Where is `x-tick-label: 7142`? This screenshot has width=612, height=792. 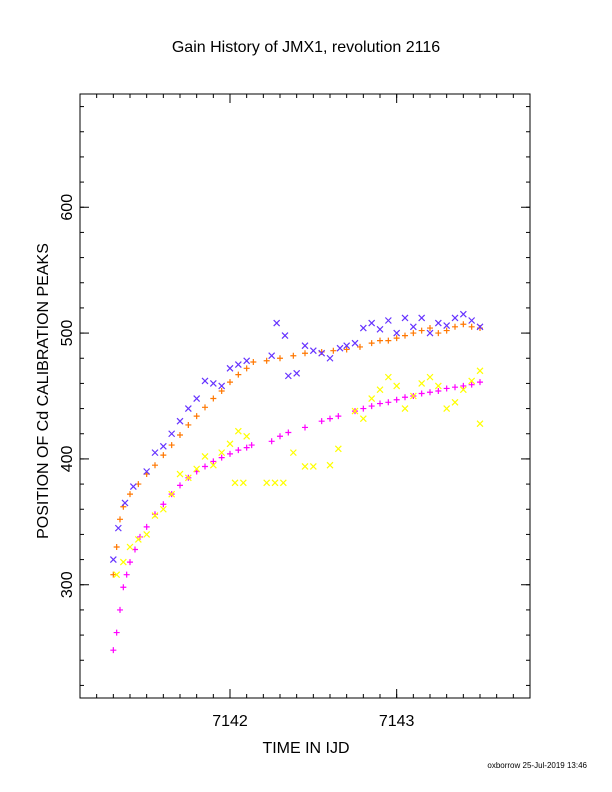
x-tick-label: 7142 is located at coordinates (230, 721).